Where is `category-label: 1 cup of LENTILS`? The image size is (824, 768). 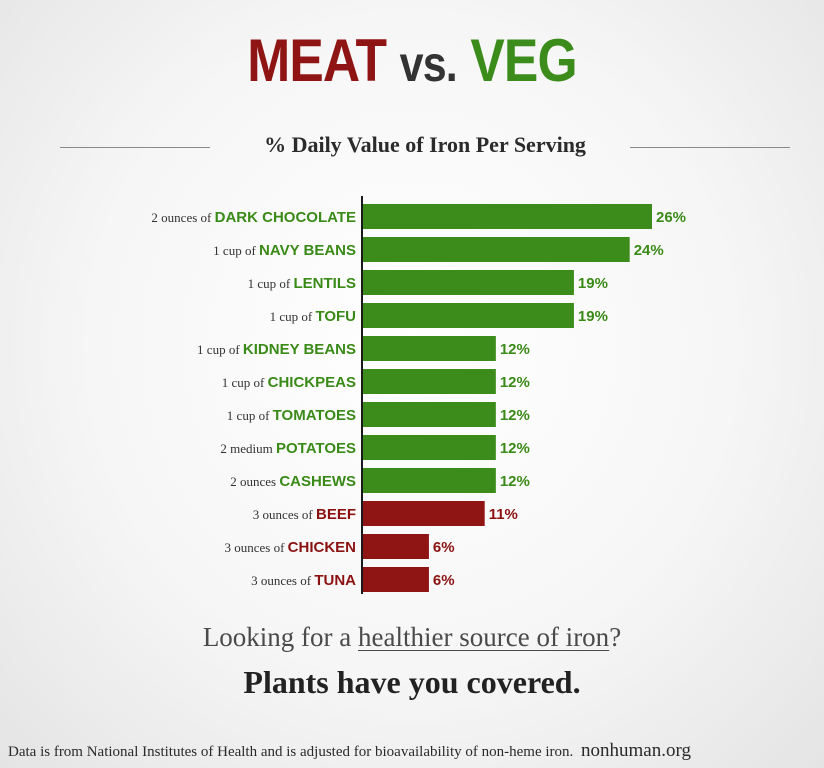
category-label: 1 cup of LENTILS is located at coordinates (302, 283).